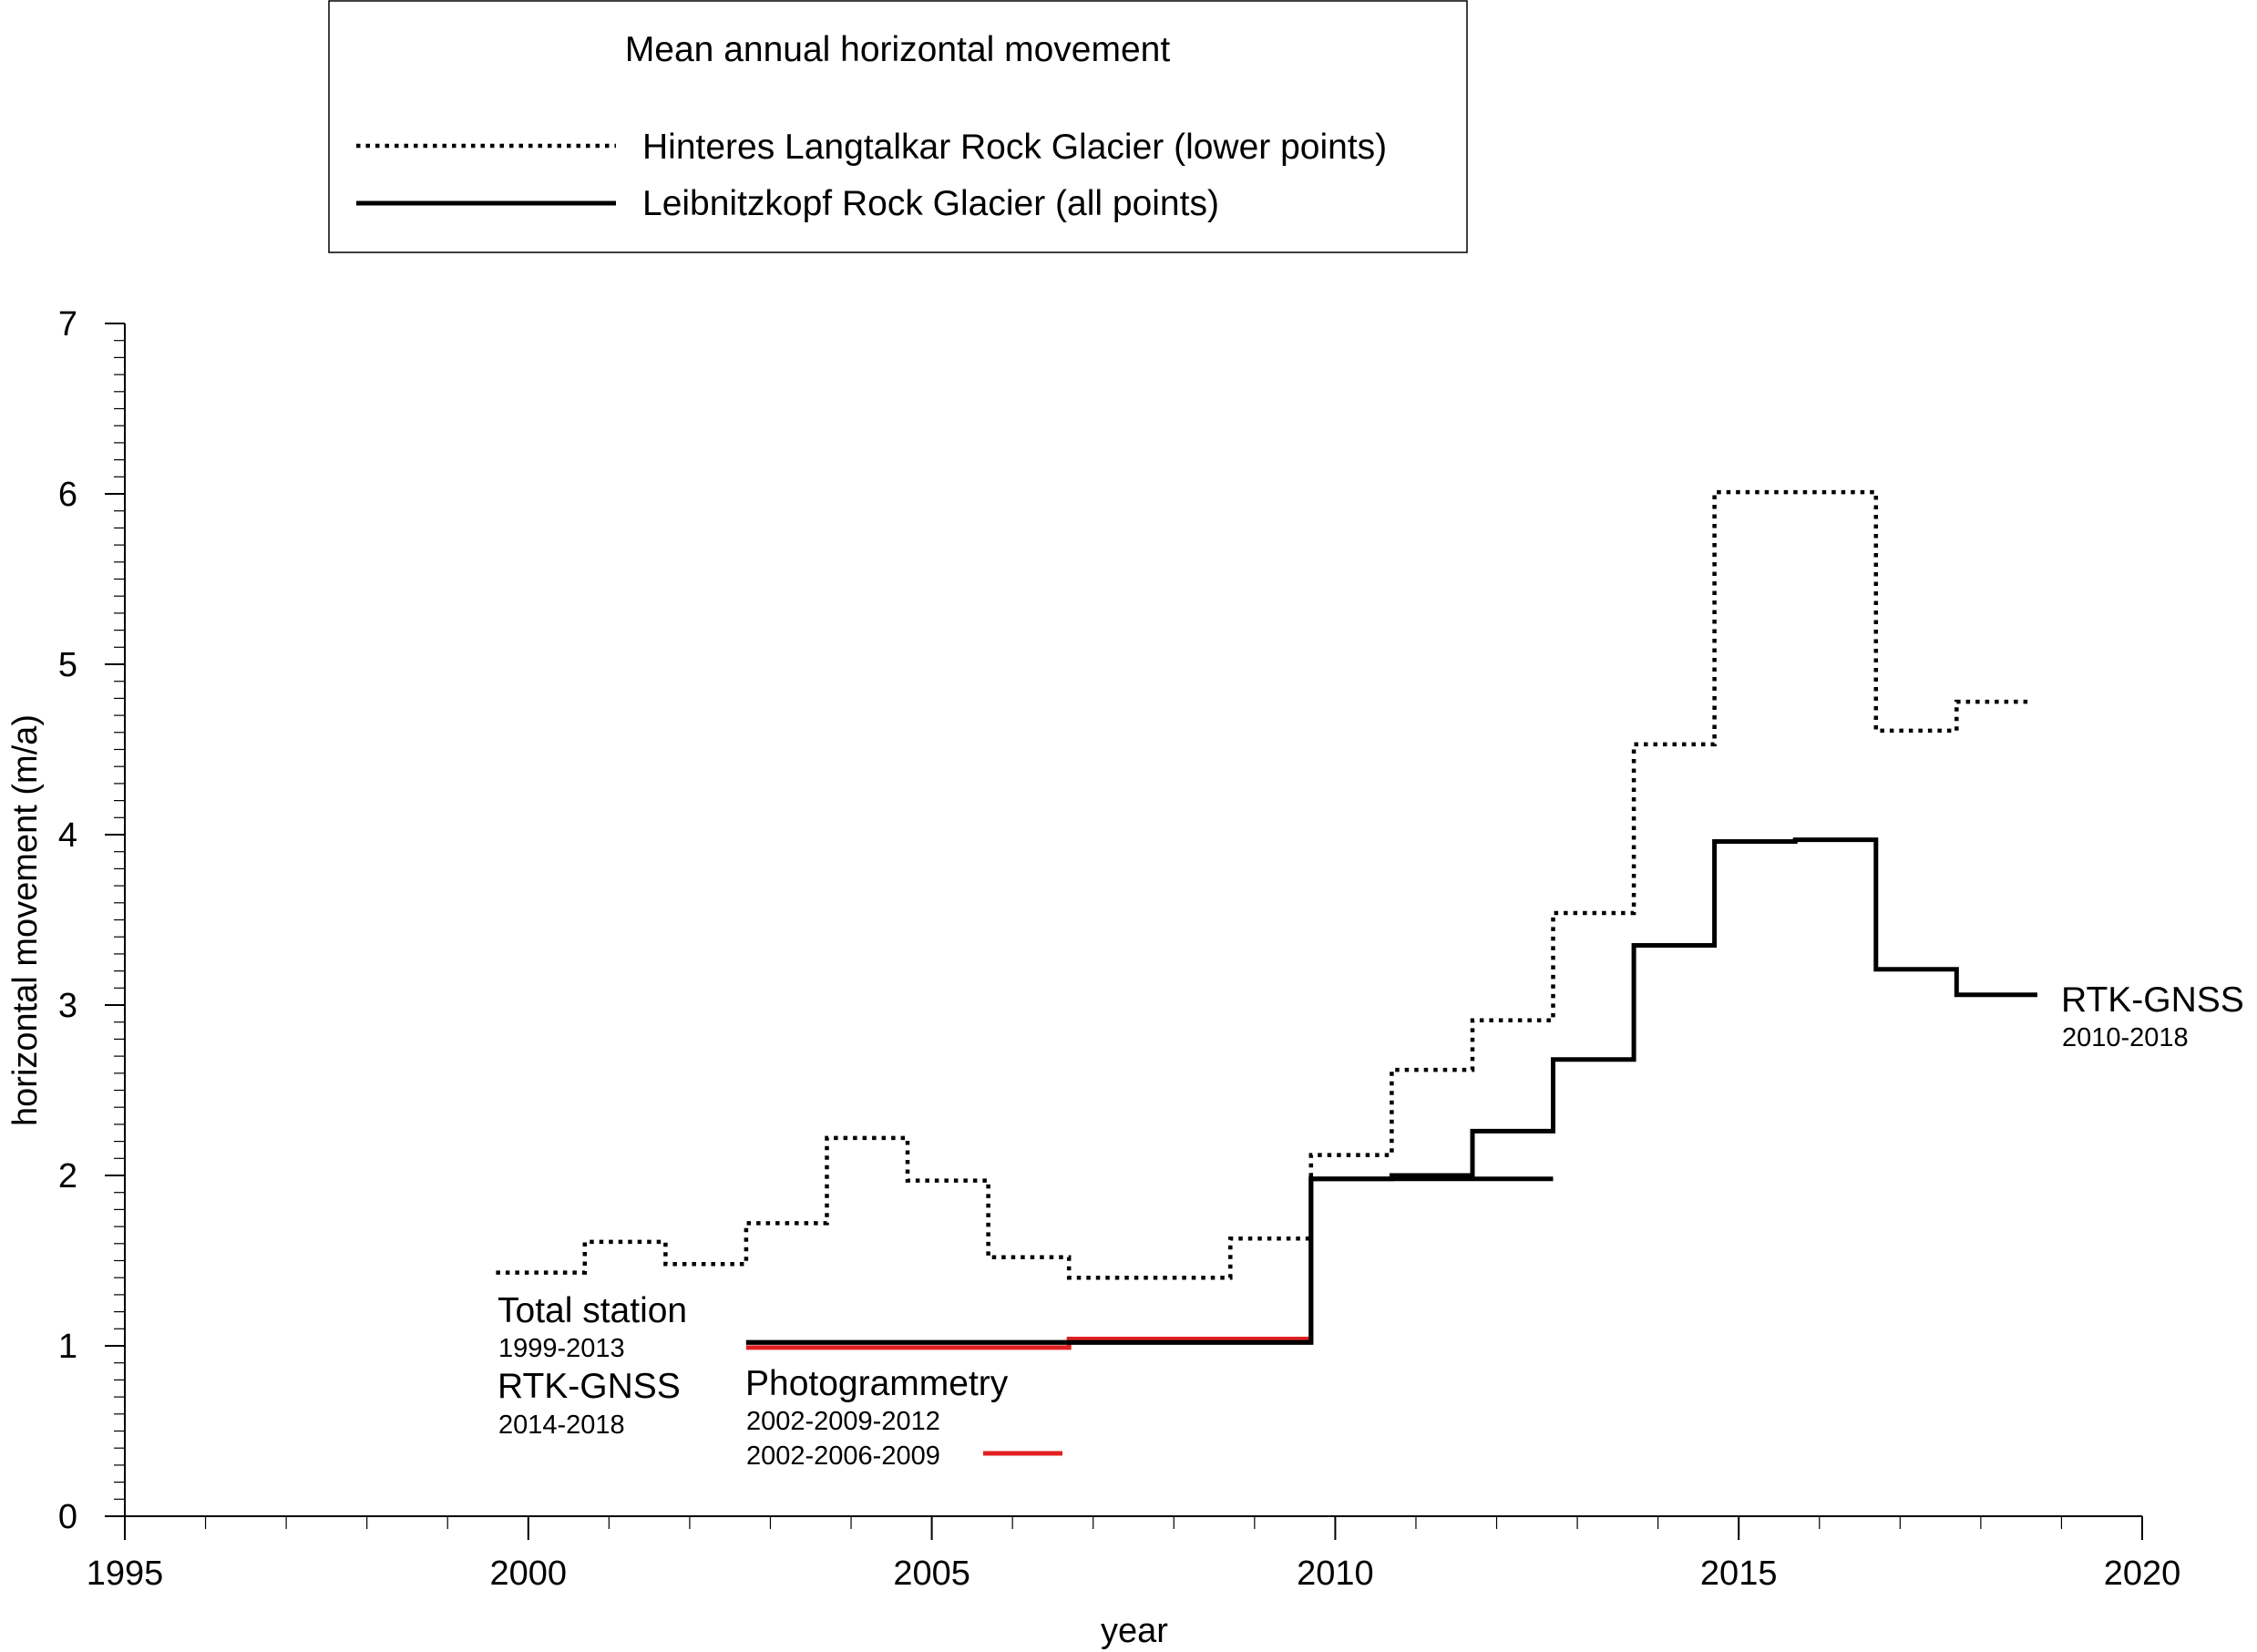 The height and width of the screenshot is (1652, 2257). I want to click on x-tick-label: 2020, so click(2142, 1574).